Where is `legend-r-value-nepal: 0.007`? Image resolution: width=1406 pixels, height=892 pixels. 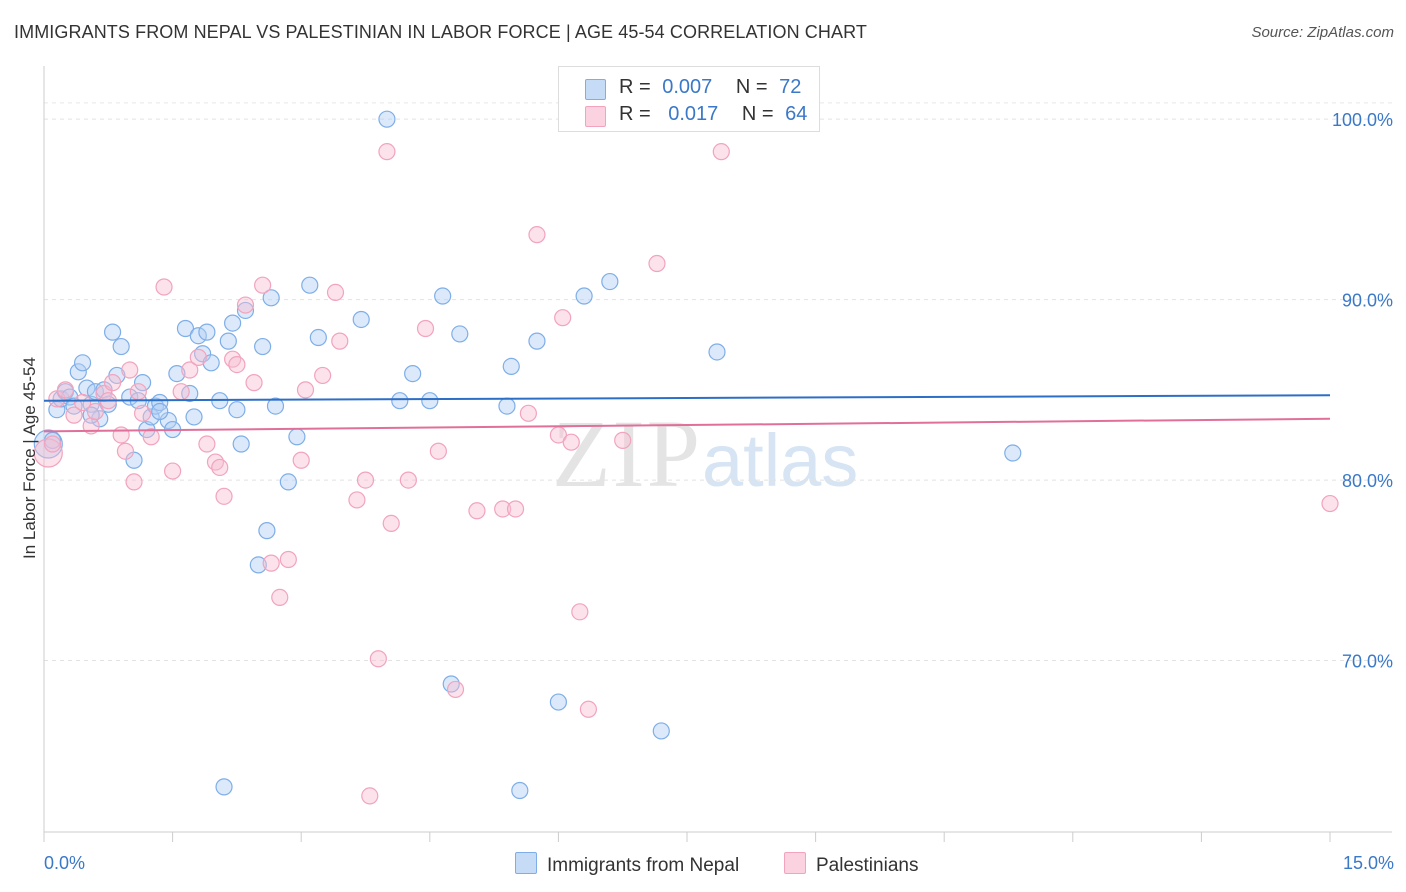
legend-r-value-nepal: 0.007 is located at coordinates (687, 87).